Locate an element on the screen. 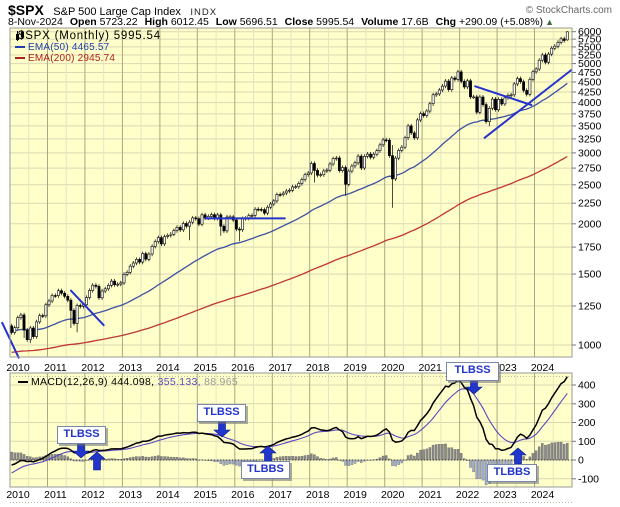 Image resolution: width=620 pixels, height=507 pixels. axis-tick-label: 5750 is located at coordinates (590, 40).